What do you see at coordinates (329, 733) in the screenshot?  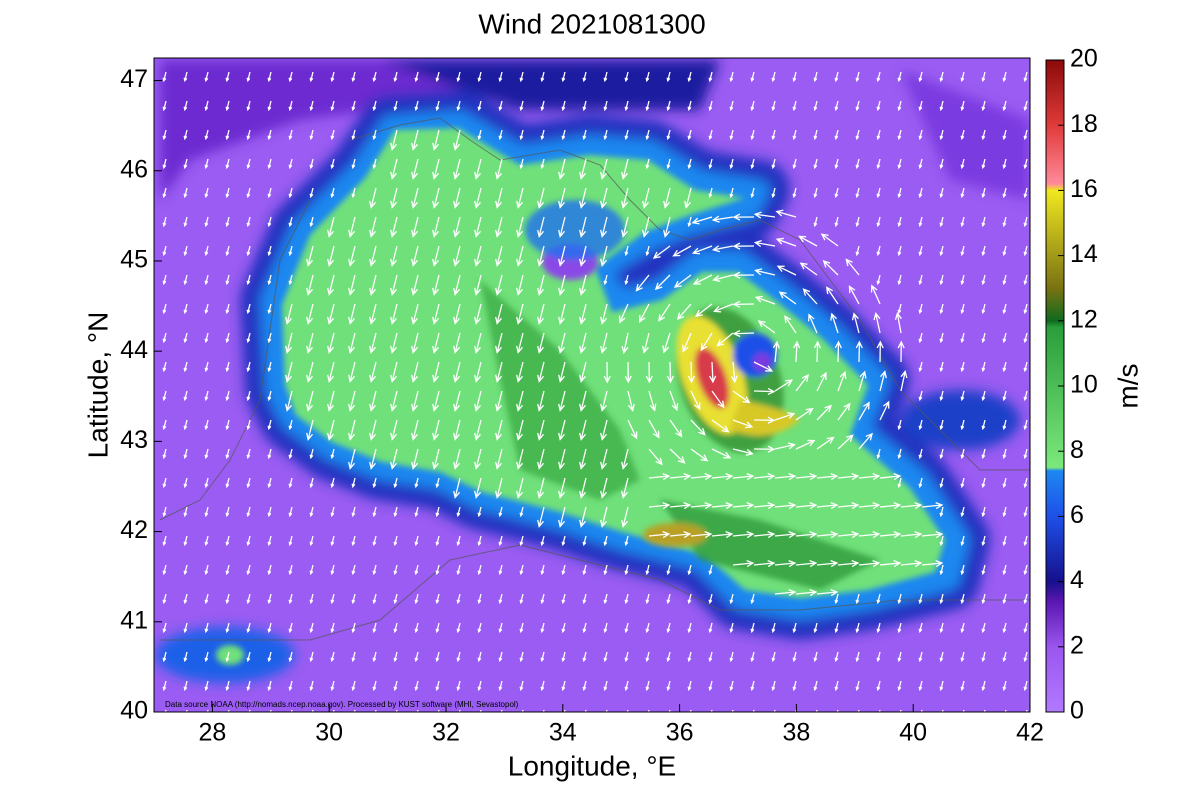 I see `x-tick-label: 30` at bounding box center [329, 733].